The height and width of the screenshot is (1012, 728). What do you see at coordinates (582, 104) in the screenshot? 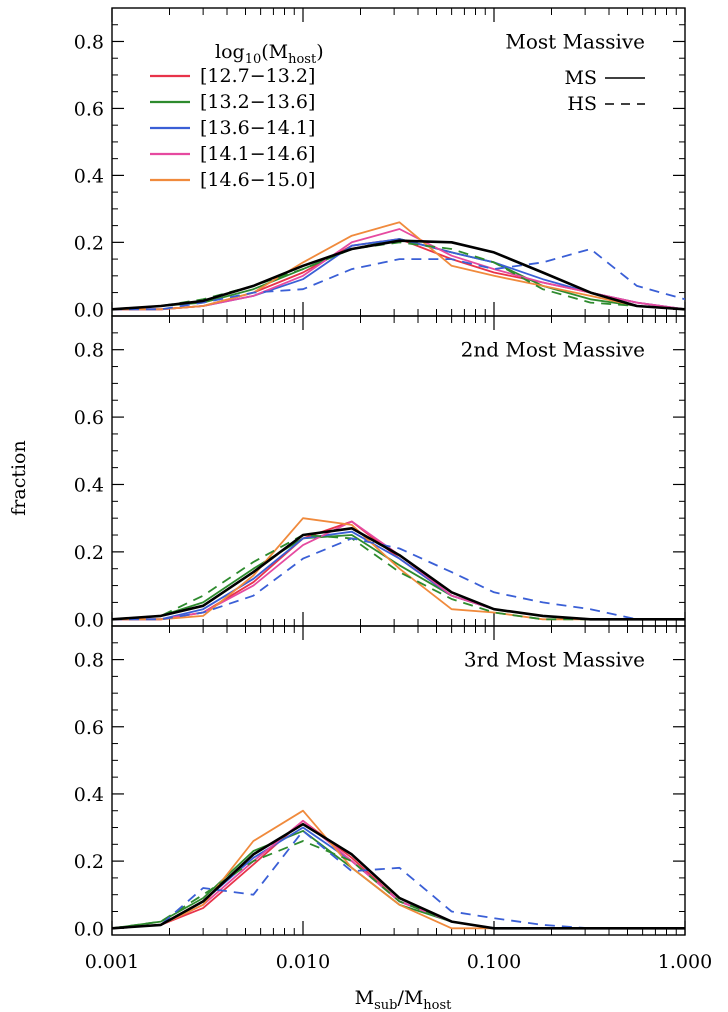
I see `legend-style-label: HS` at bounding box center [582, 104].